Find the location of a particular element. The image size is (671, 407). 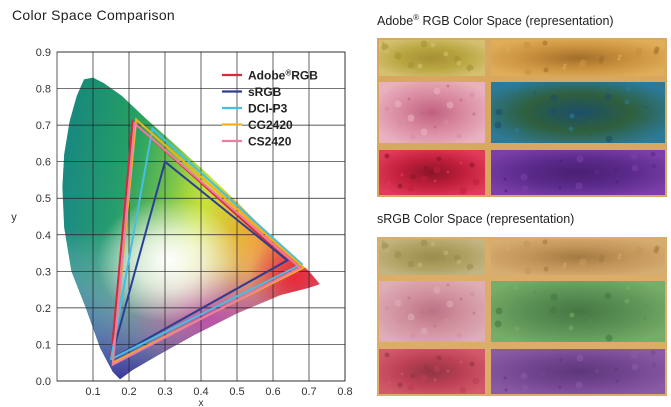

legend-label: CG2420 is located at coordinates (270, 125).